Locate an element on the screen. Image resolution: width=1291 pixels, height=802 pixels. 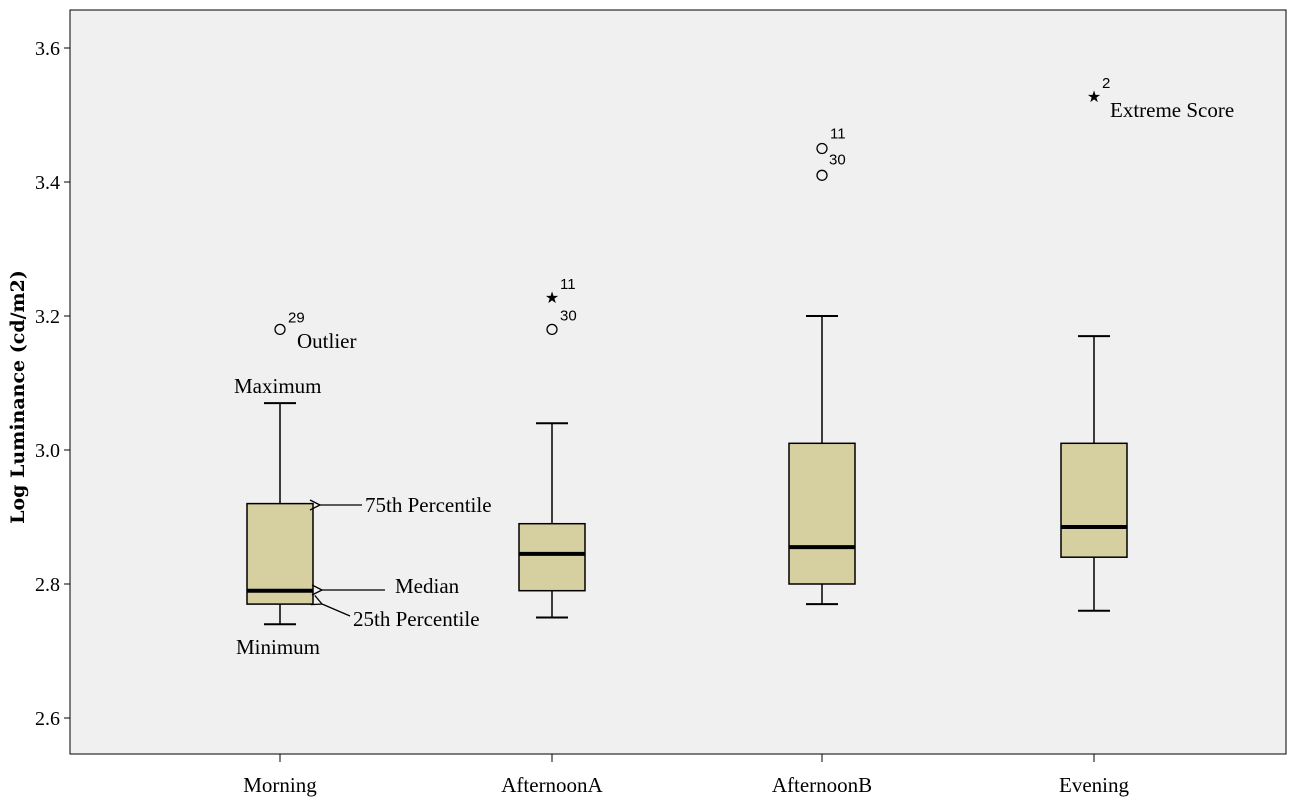
box-afternoona: ★11 30 is located at coordinates (552, 447).